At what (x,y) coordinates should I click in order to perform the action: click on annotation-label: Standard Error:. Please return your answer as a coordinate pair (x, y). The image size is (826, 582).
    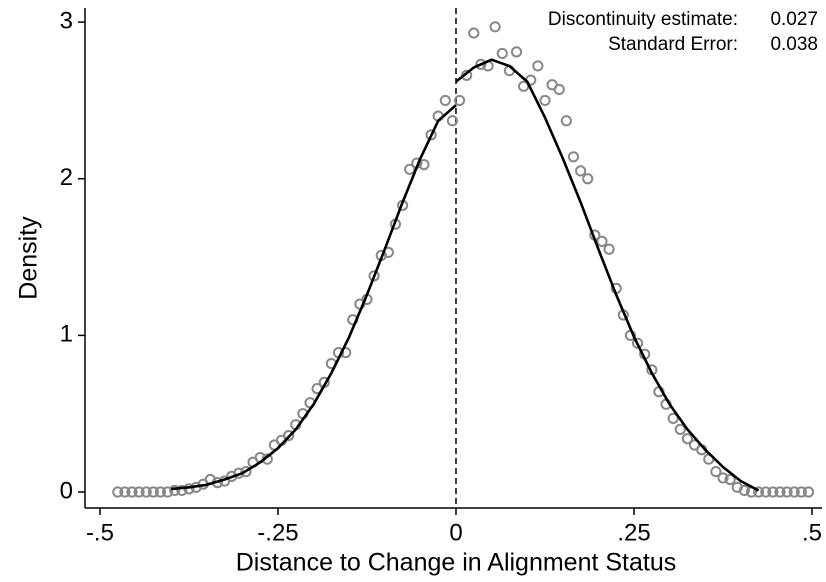
    Looking at the image, I should click on (673, 44).